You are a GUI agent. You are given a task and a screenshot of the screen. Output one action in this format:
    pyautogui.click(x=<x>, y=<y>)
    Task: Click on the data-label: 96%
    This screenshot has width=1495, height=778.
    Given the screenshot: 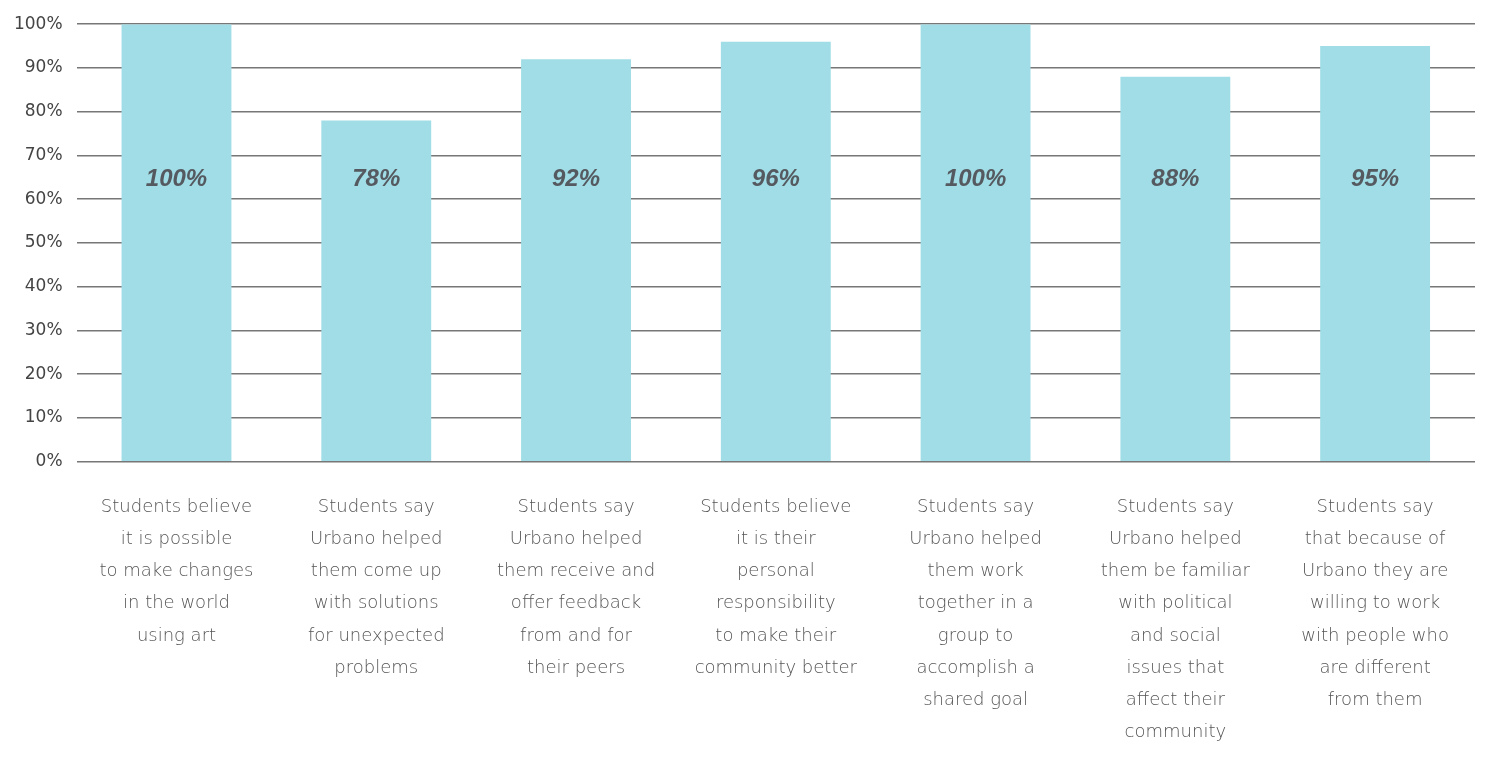 What is the action you would take?
    pyautogui.click(x=775, y=178)
    